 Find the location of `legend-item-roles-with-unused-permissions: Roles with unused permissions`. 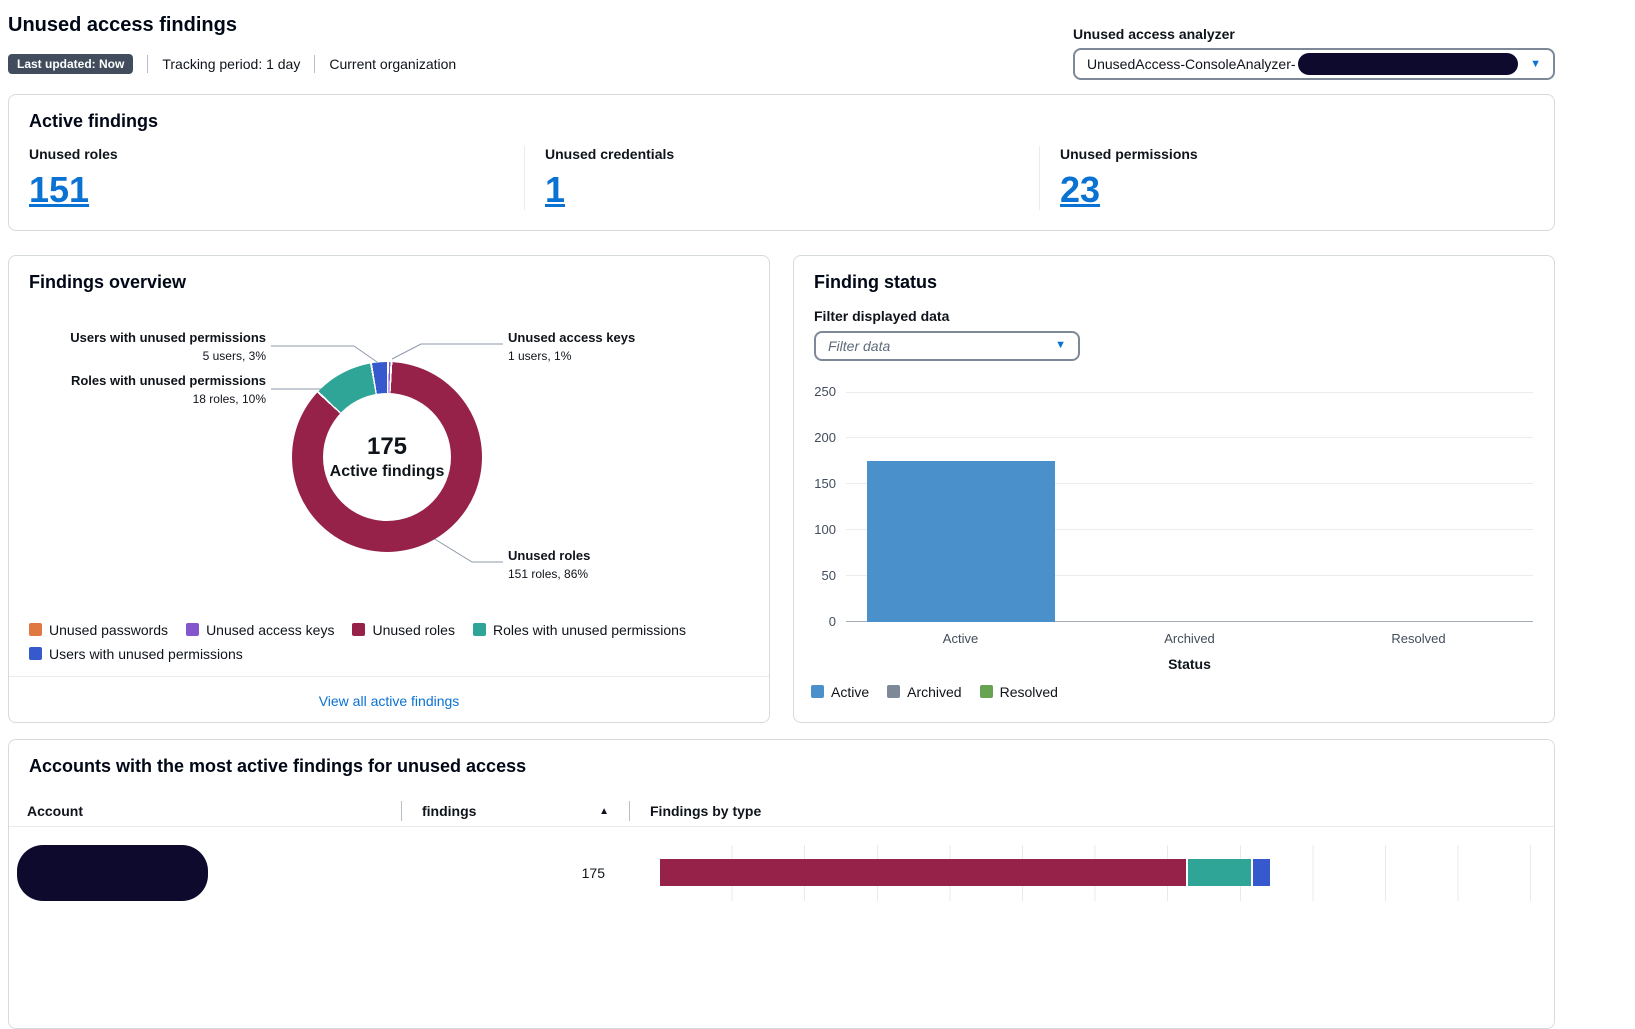

legend-item-roles-with-unused-permissions: Roles with unused permissions is located at coordinates (579, 630).